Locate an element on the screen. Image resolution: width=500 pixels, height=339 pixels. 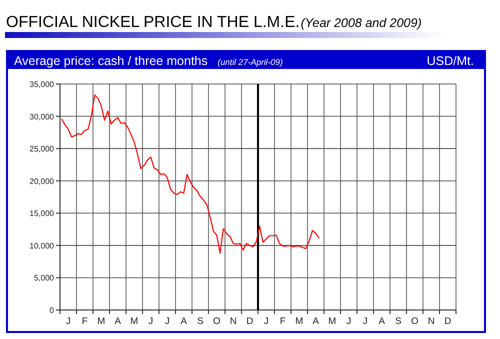
y-tick-label: 20,000 is located at coordinates (42, 181).